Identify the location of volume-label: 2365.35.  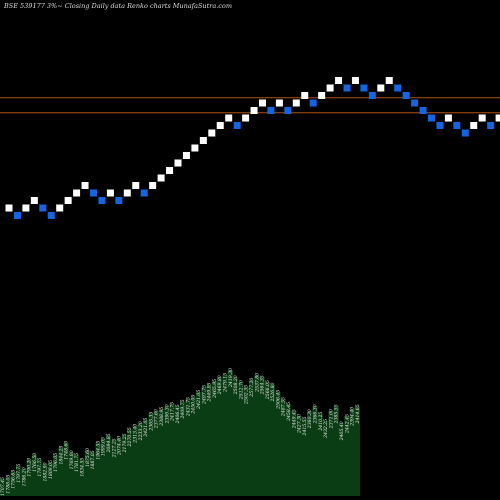
(151, 422).